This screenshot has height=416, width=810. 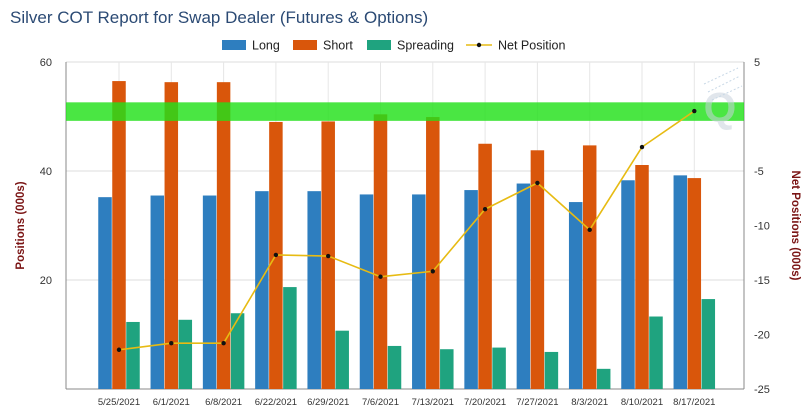 I want to click on bar-spreading-7-13-2021, so click(x=447, y=369).